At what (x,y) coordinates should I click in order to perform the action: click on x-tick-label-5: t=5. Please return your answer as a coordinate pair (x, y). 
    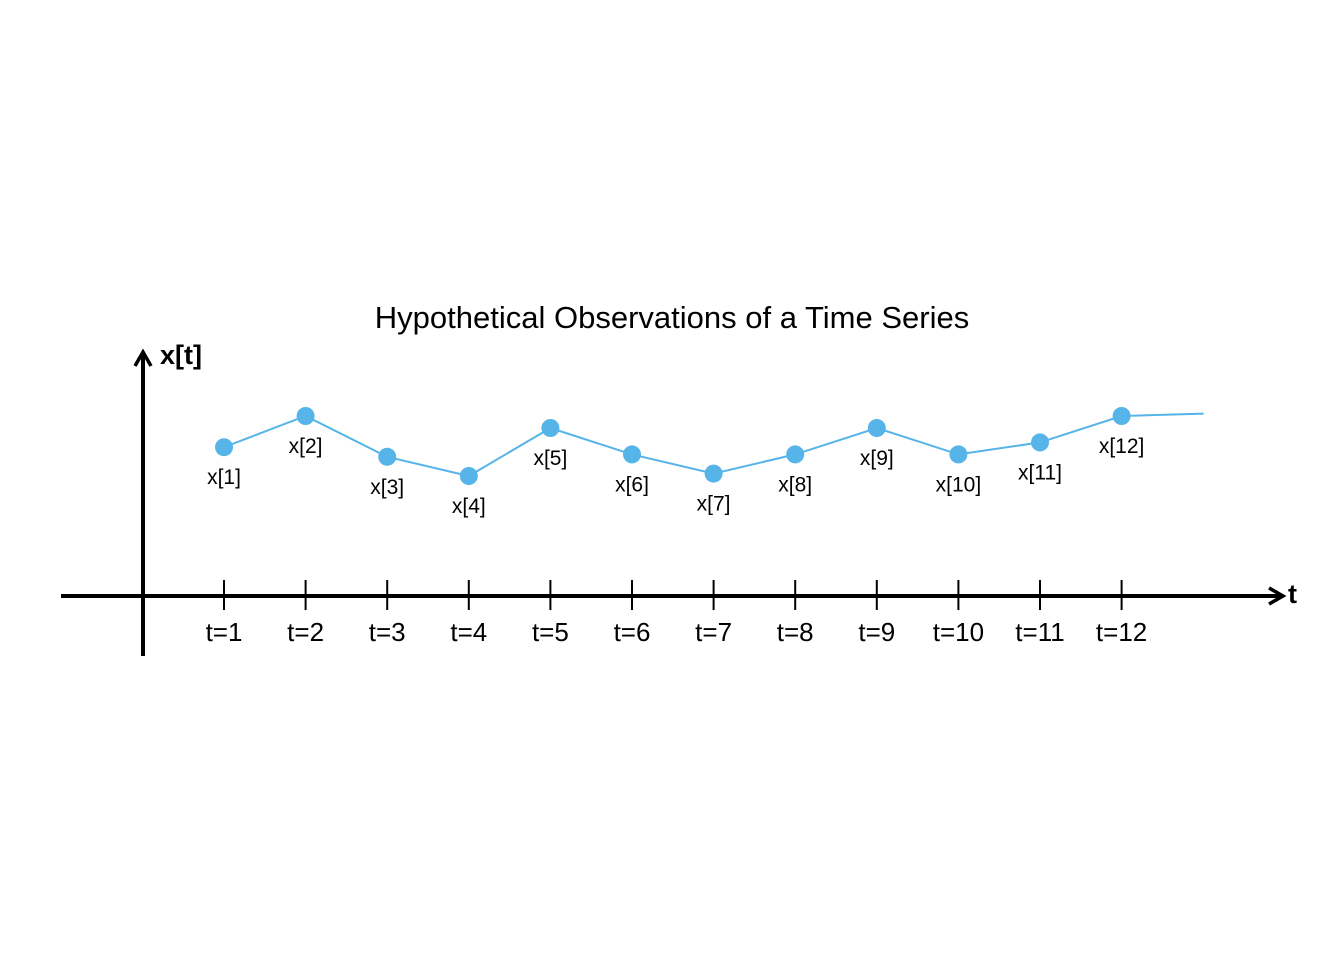
    Looking at the image, I should click on (550, 632).